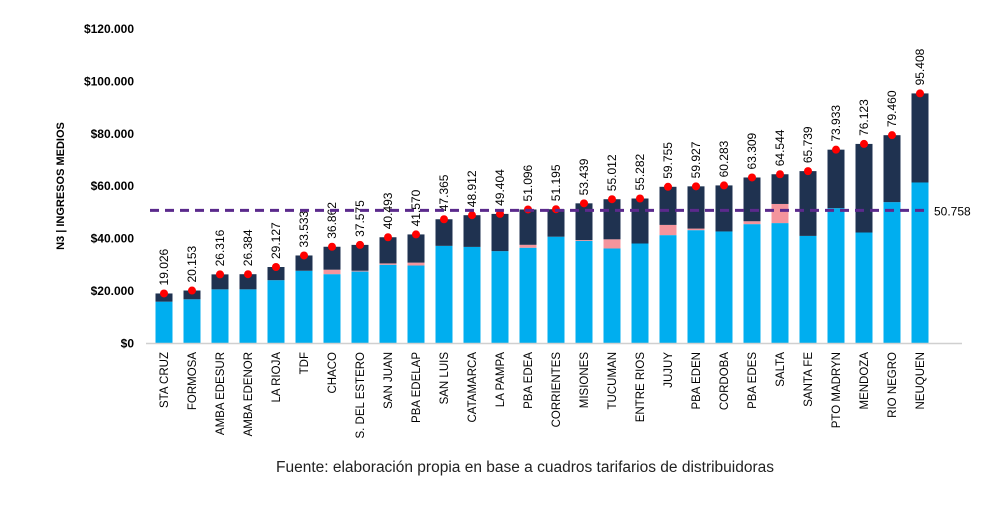  Describe the element at coordinates (696, 159) in the screenshot. I see `total-label: 59.927` at that location.